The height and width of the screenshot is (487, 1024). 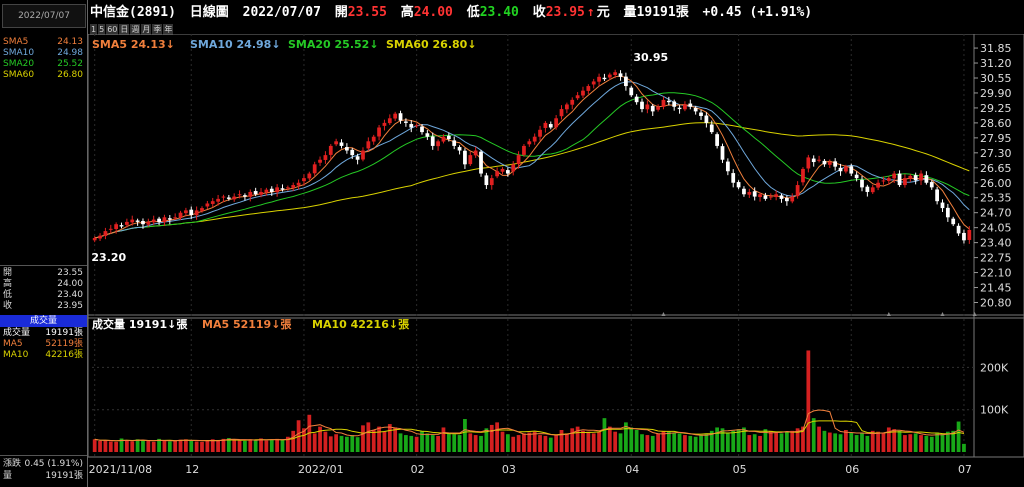 I want to click on timeframe-selector: 1 5 60 日週月季年, so click(x=132, y=29).